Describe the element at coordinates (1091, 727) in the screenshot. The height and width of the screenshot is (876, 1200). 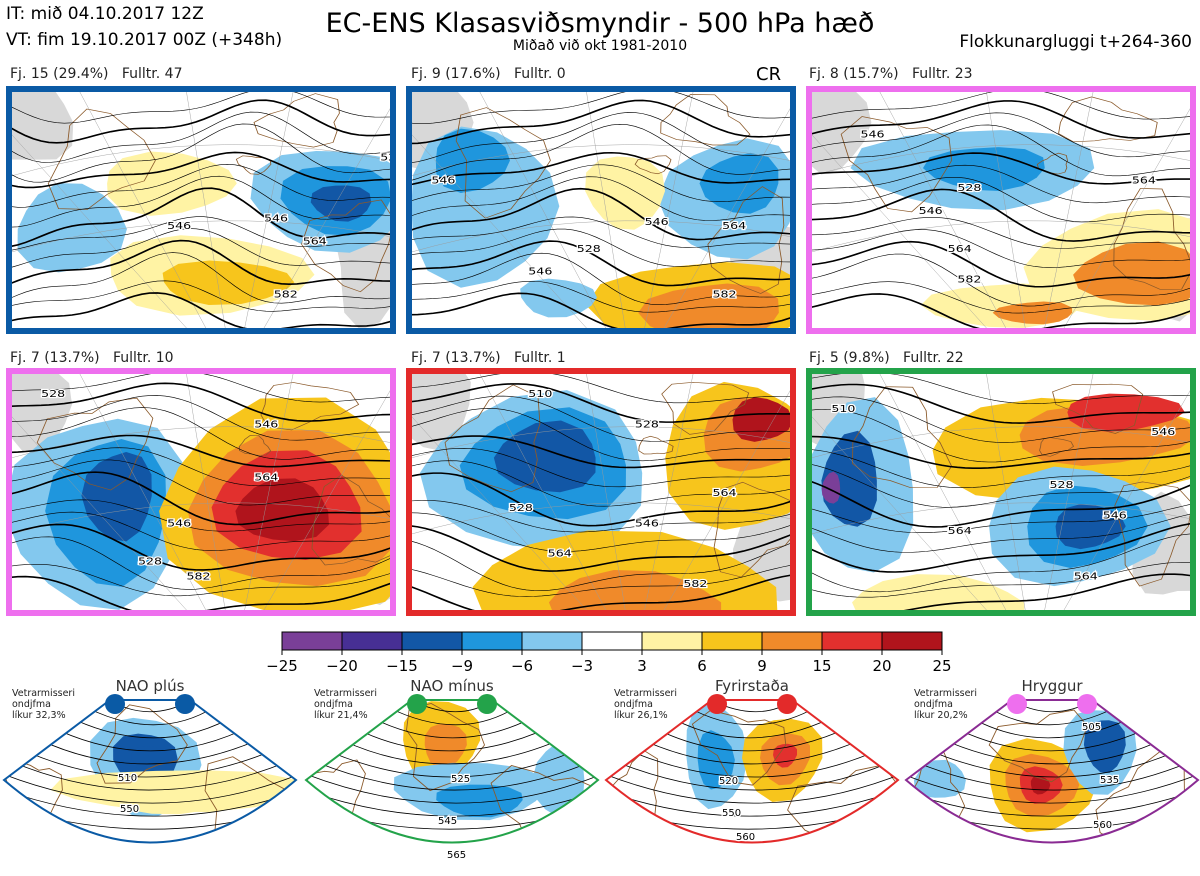
I see `regime-contour-label: 505` at that location.